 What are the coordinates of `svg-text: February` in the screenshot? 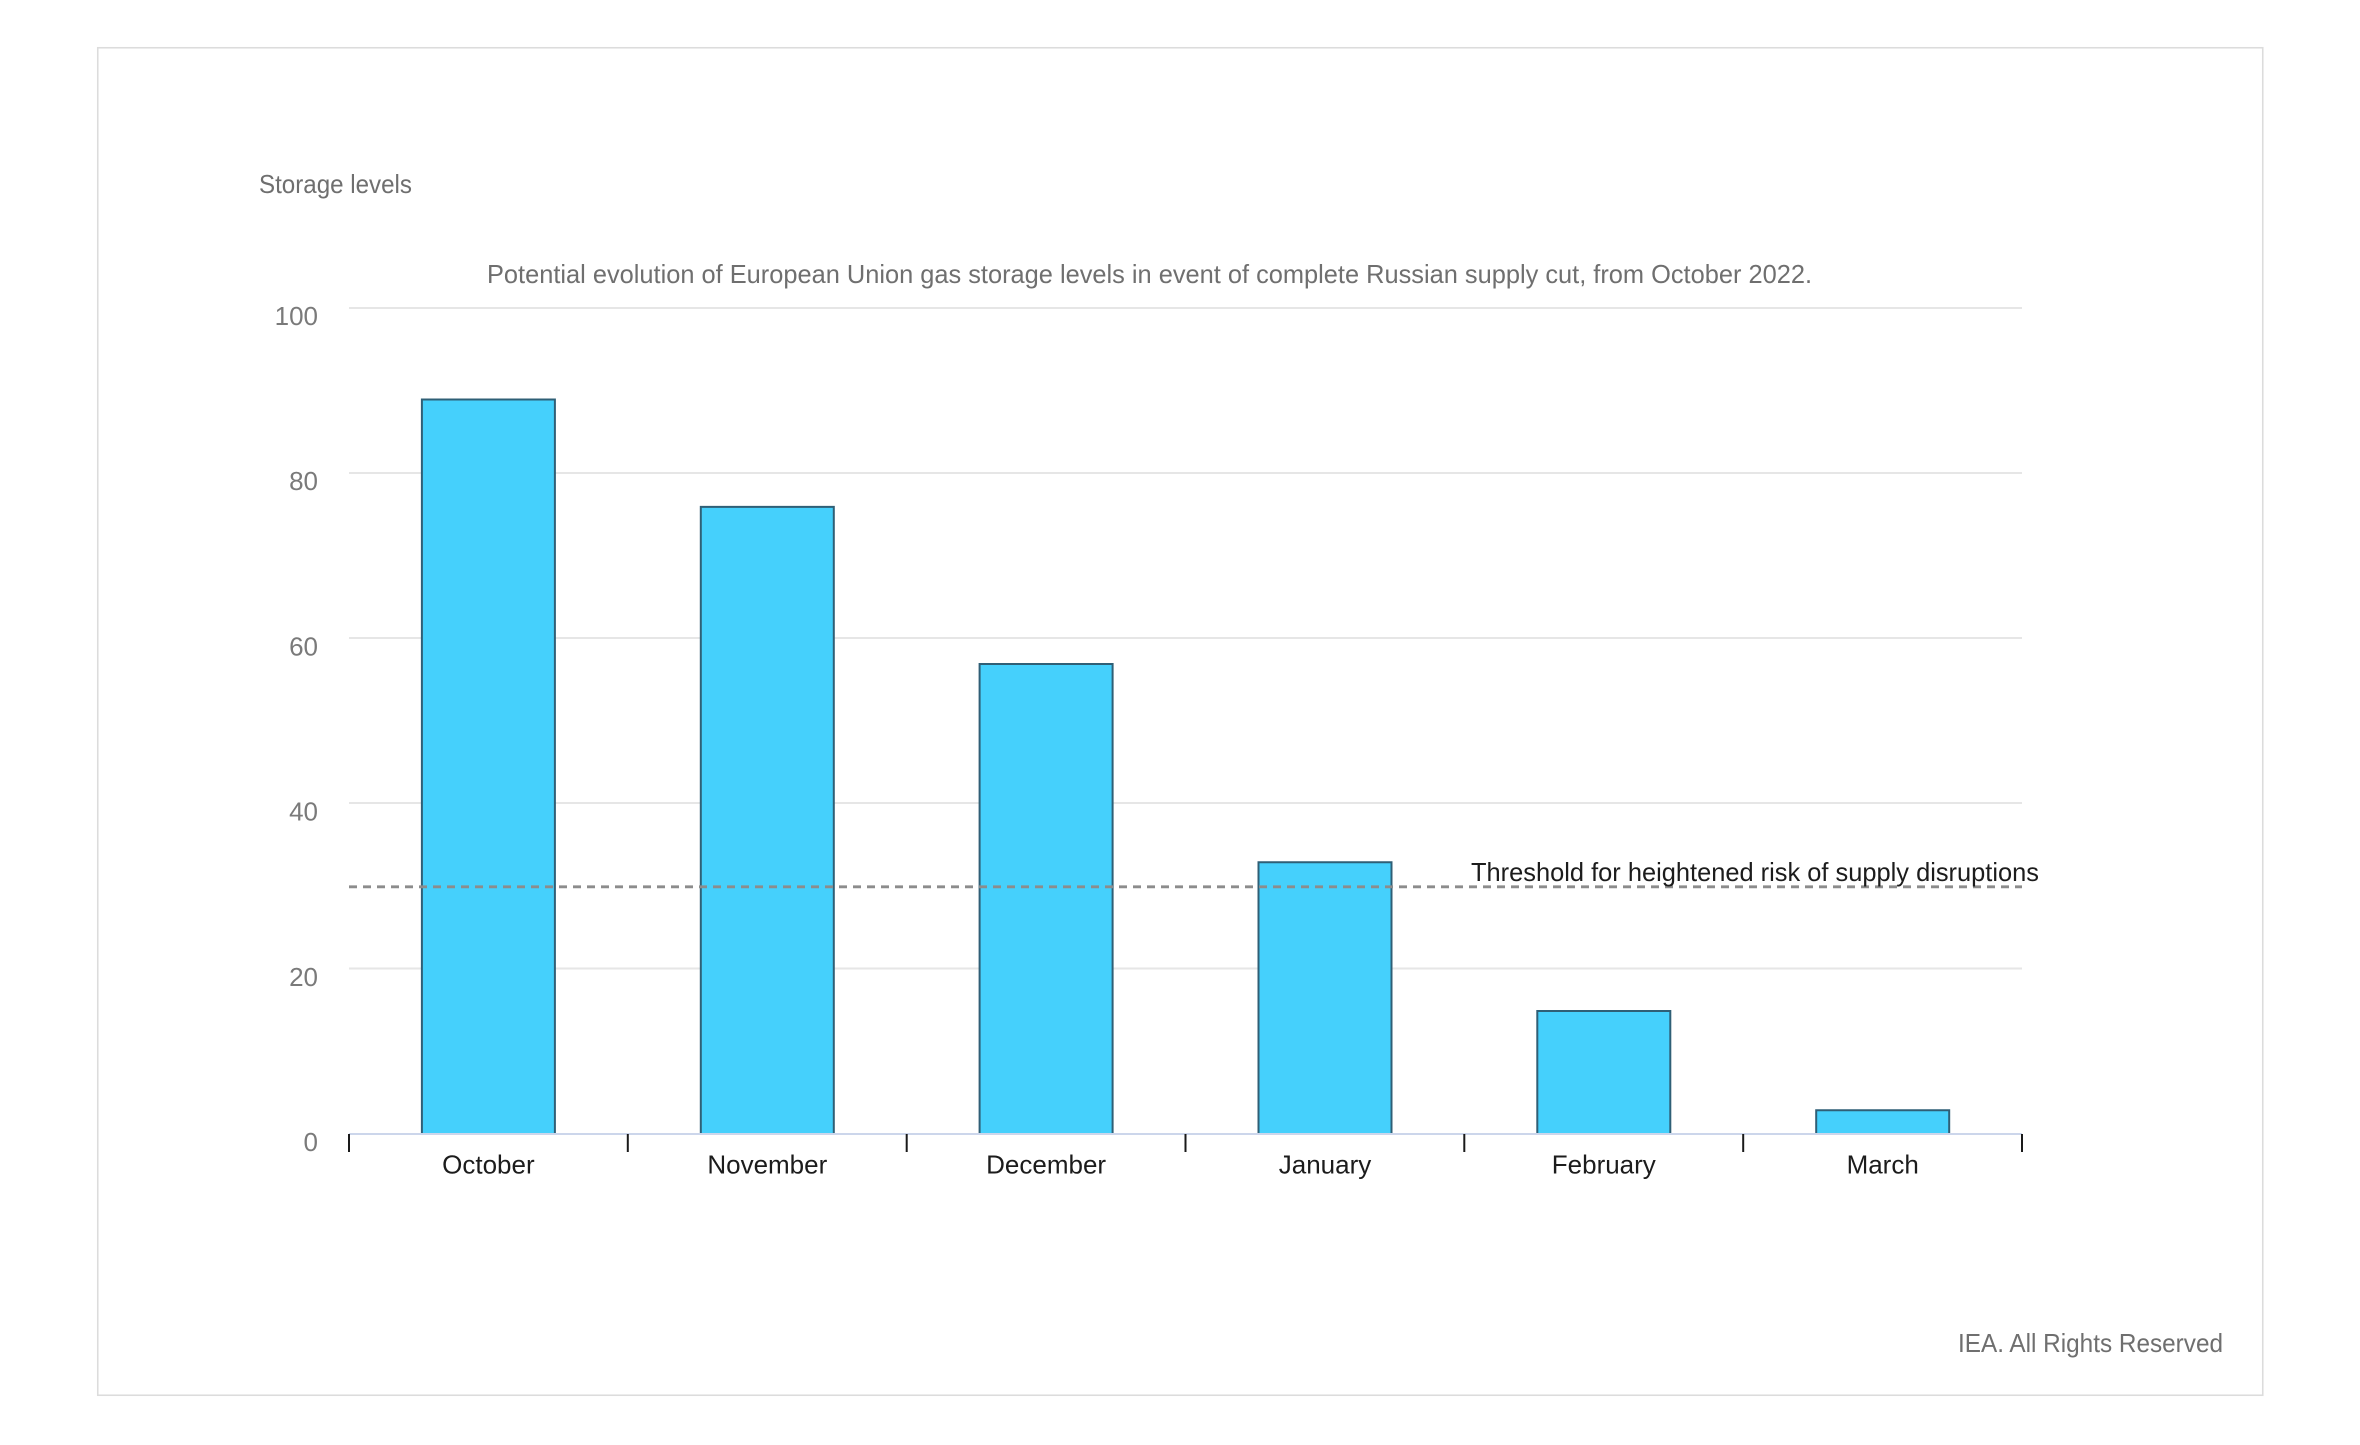 It's located at (1604, 1165).